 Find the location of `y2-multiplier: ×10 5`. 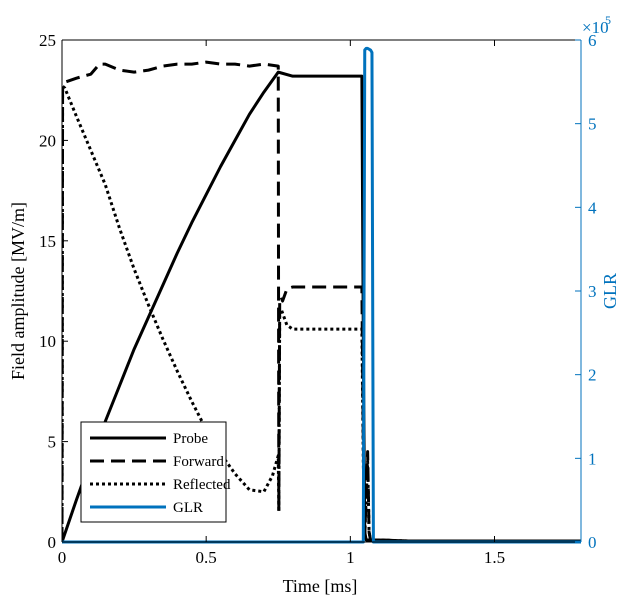

y2-multiplier: ×10 5 is located at coordinates (596, 25).